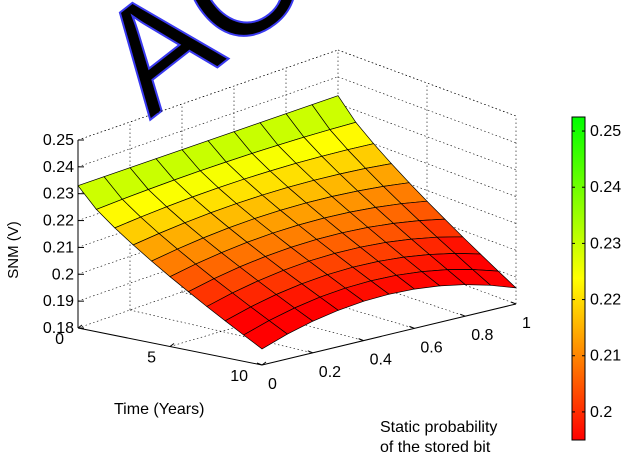 The width and height of the screenshot is (626, 460). I want to click on z-tick-label: 0.23, so click(58, 194).